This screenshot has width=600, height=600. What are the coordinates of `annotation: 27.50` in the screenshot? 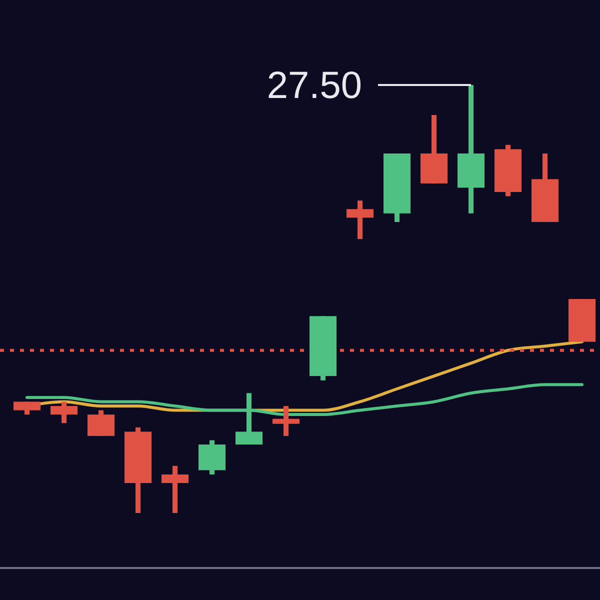 It's located at (314, 86).